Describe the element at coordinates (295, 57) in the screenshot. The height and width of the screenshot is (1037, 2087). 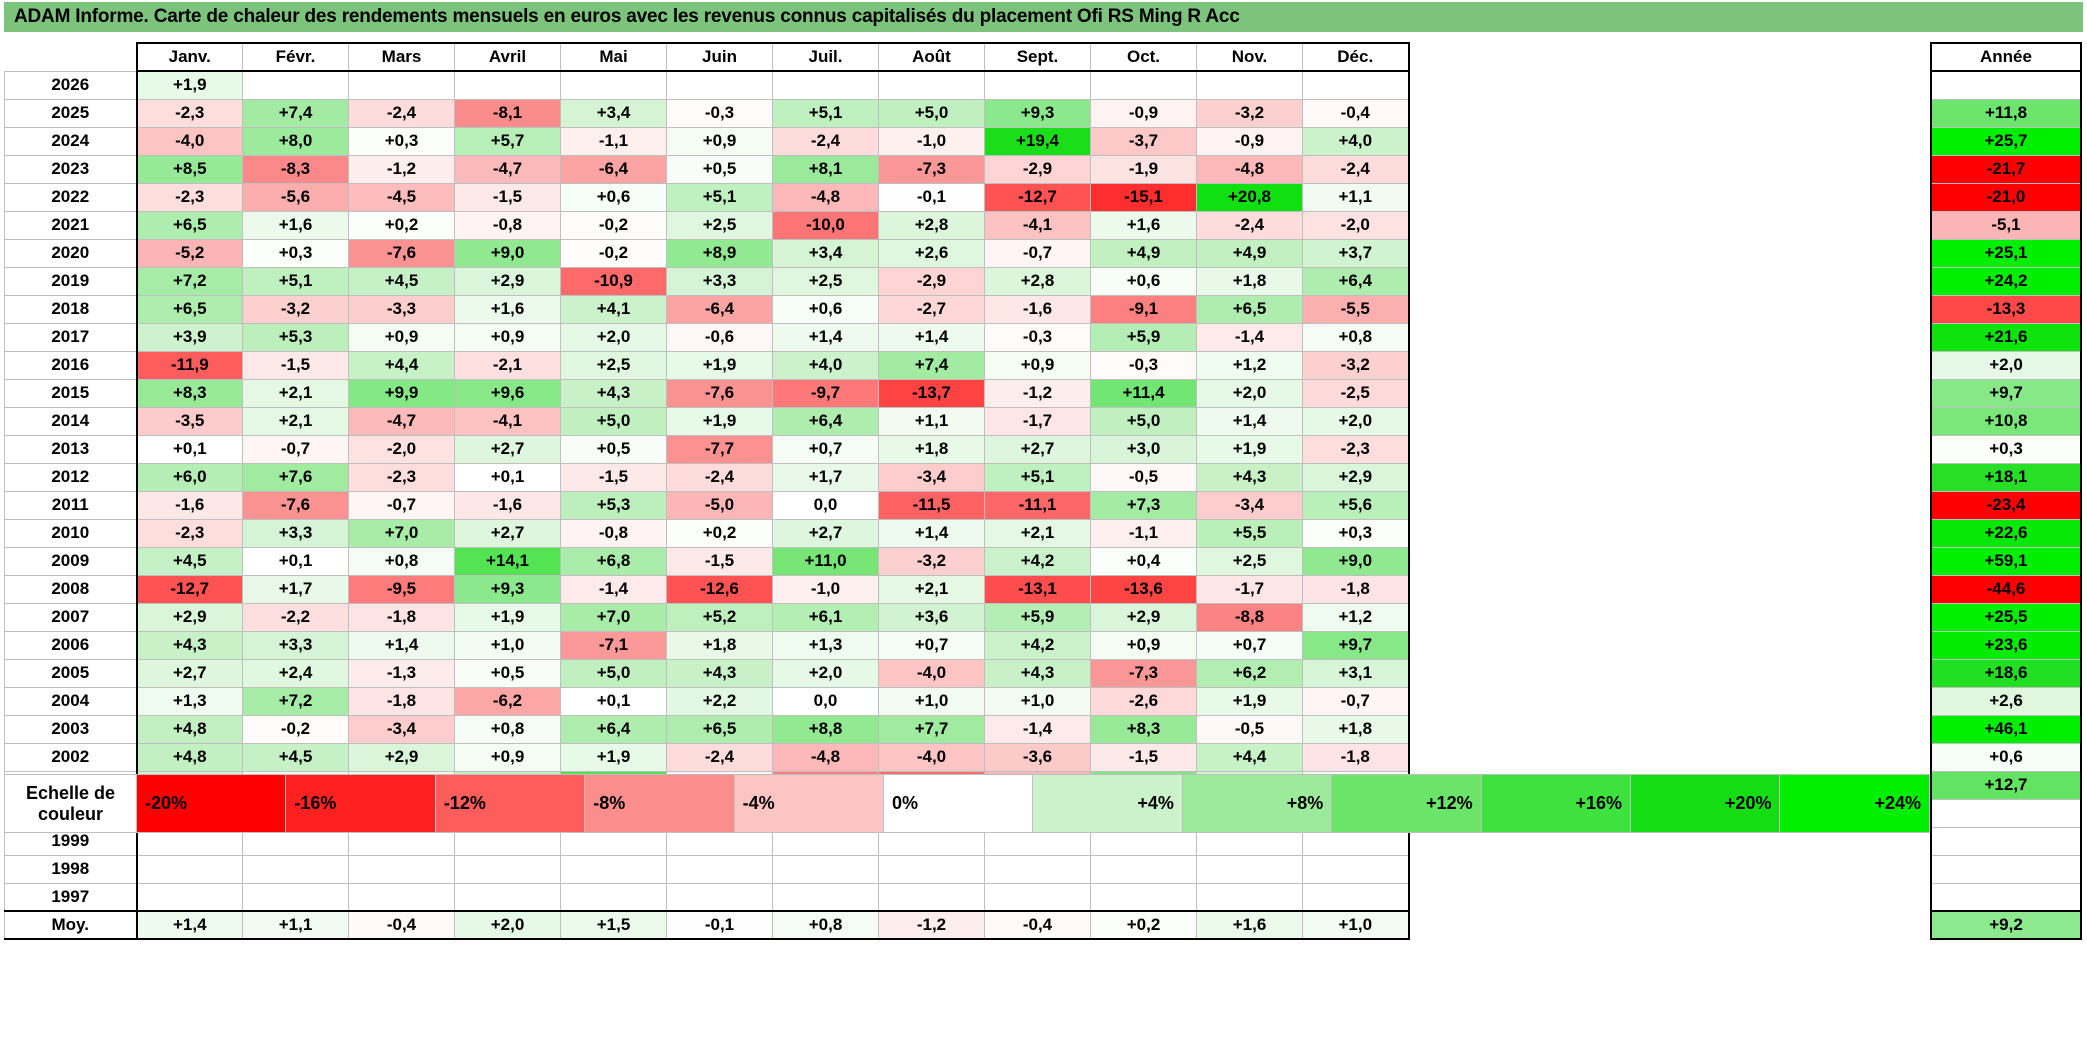
I see `column-header-fvr: Févr.` at that location.